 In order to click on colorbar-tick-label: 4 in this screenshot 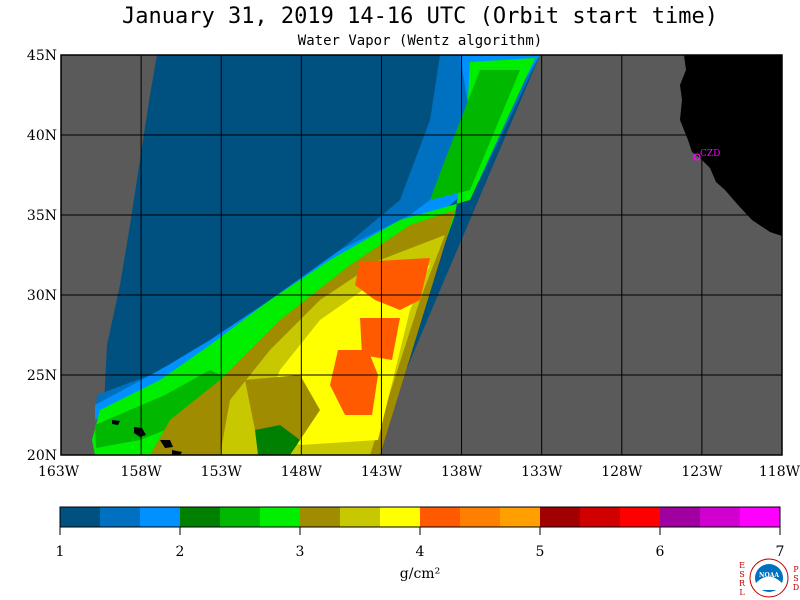, I will do `click(420, 552)`.